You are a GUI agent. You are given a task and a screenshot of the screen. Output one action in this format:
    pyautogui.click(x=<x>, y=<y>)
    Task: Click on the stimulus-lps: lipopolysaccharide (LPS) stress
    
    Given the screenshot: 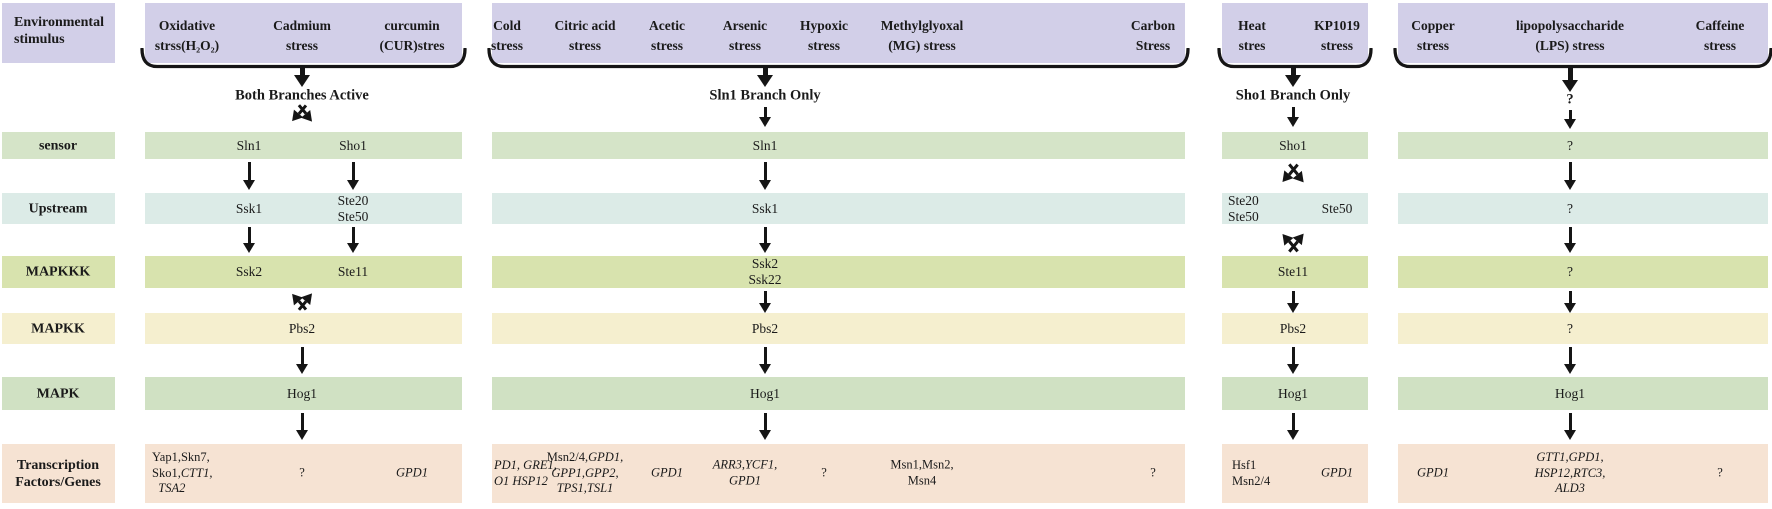 What is the action you would take?
    pyautogui.click(x=1570, y=35)
    